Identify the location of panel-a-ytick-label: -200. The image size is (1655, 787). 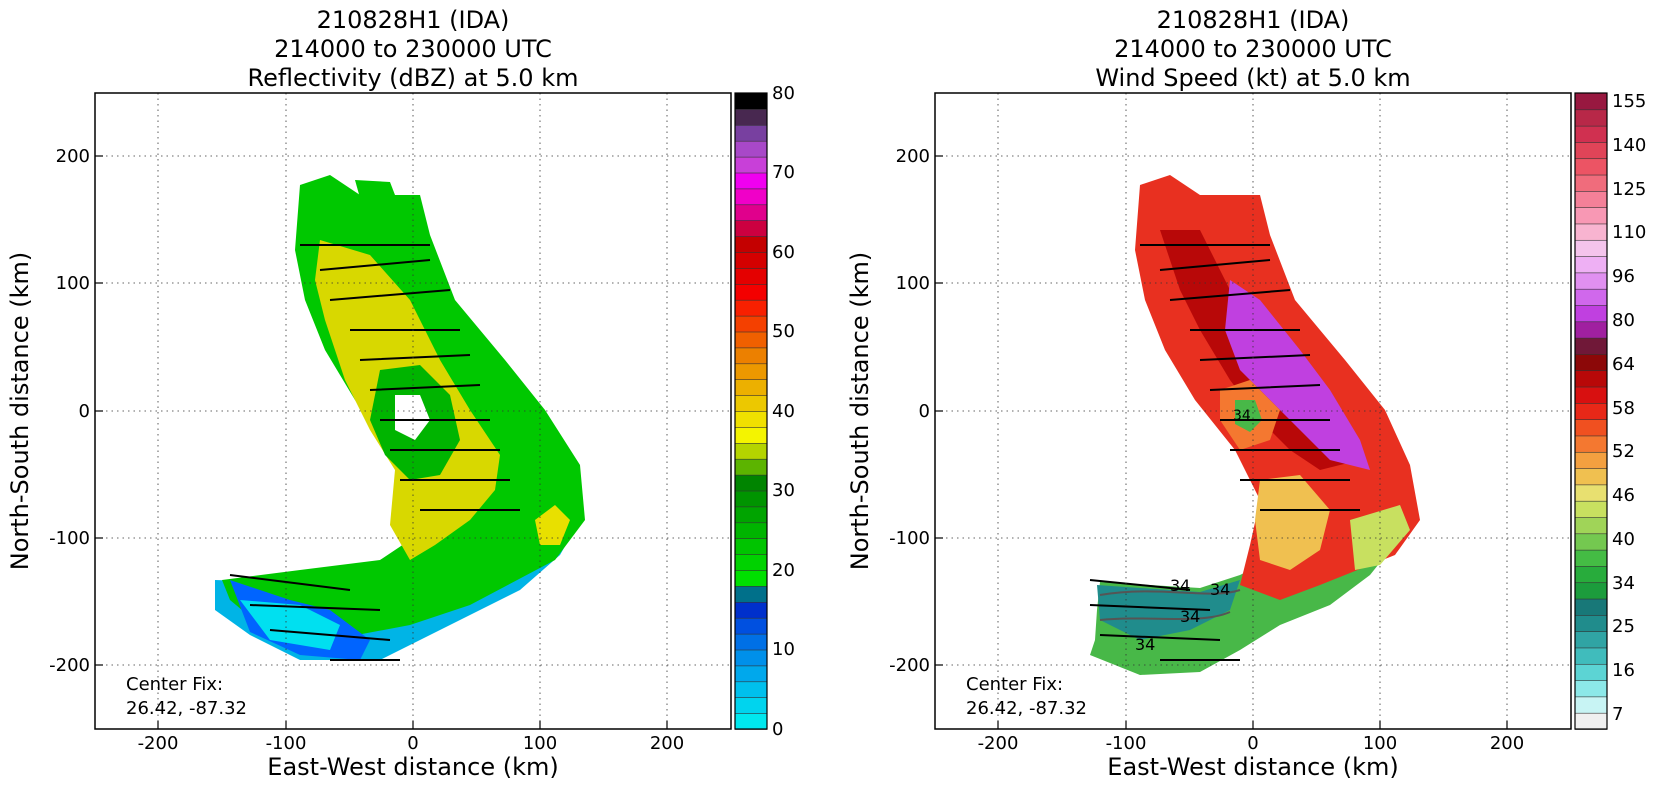
(69, 665).